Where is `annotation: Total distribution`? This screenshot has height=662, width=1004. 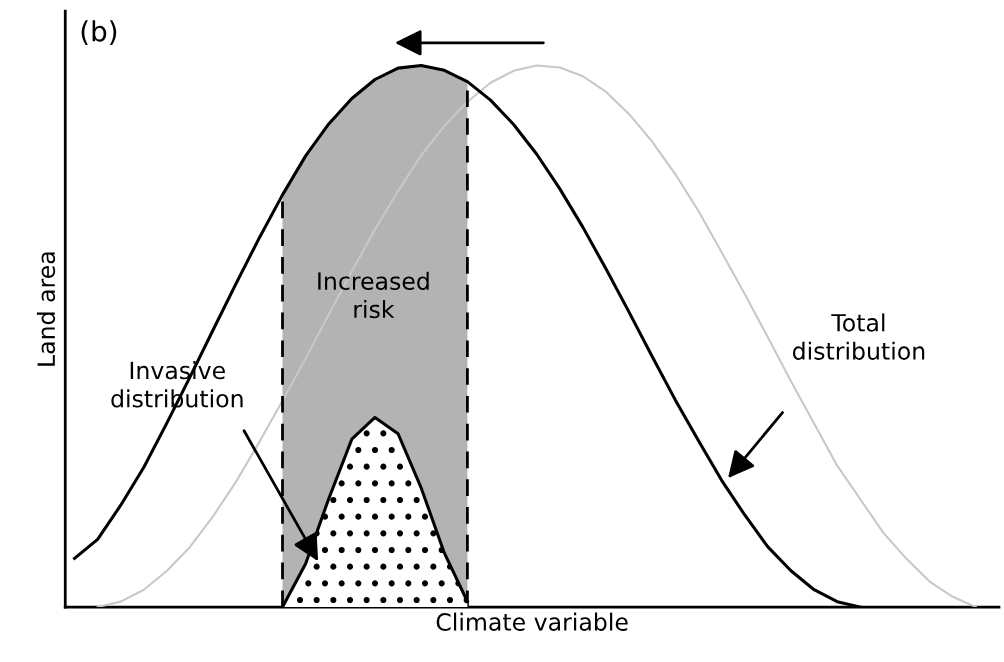 annotation: Total distribution is located at coordinates (858, 336).